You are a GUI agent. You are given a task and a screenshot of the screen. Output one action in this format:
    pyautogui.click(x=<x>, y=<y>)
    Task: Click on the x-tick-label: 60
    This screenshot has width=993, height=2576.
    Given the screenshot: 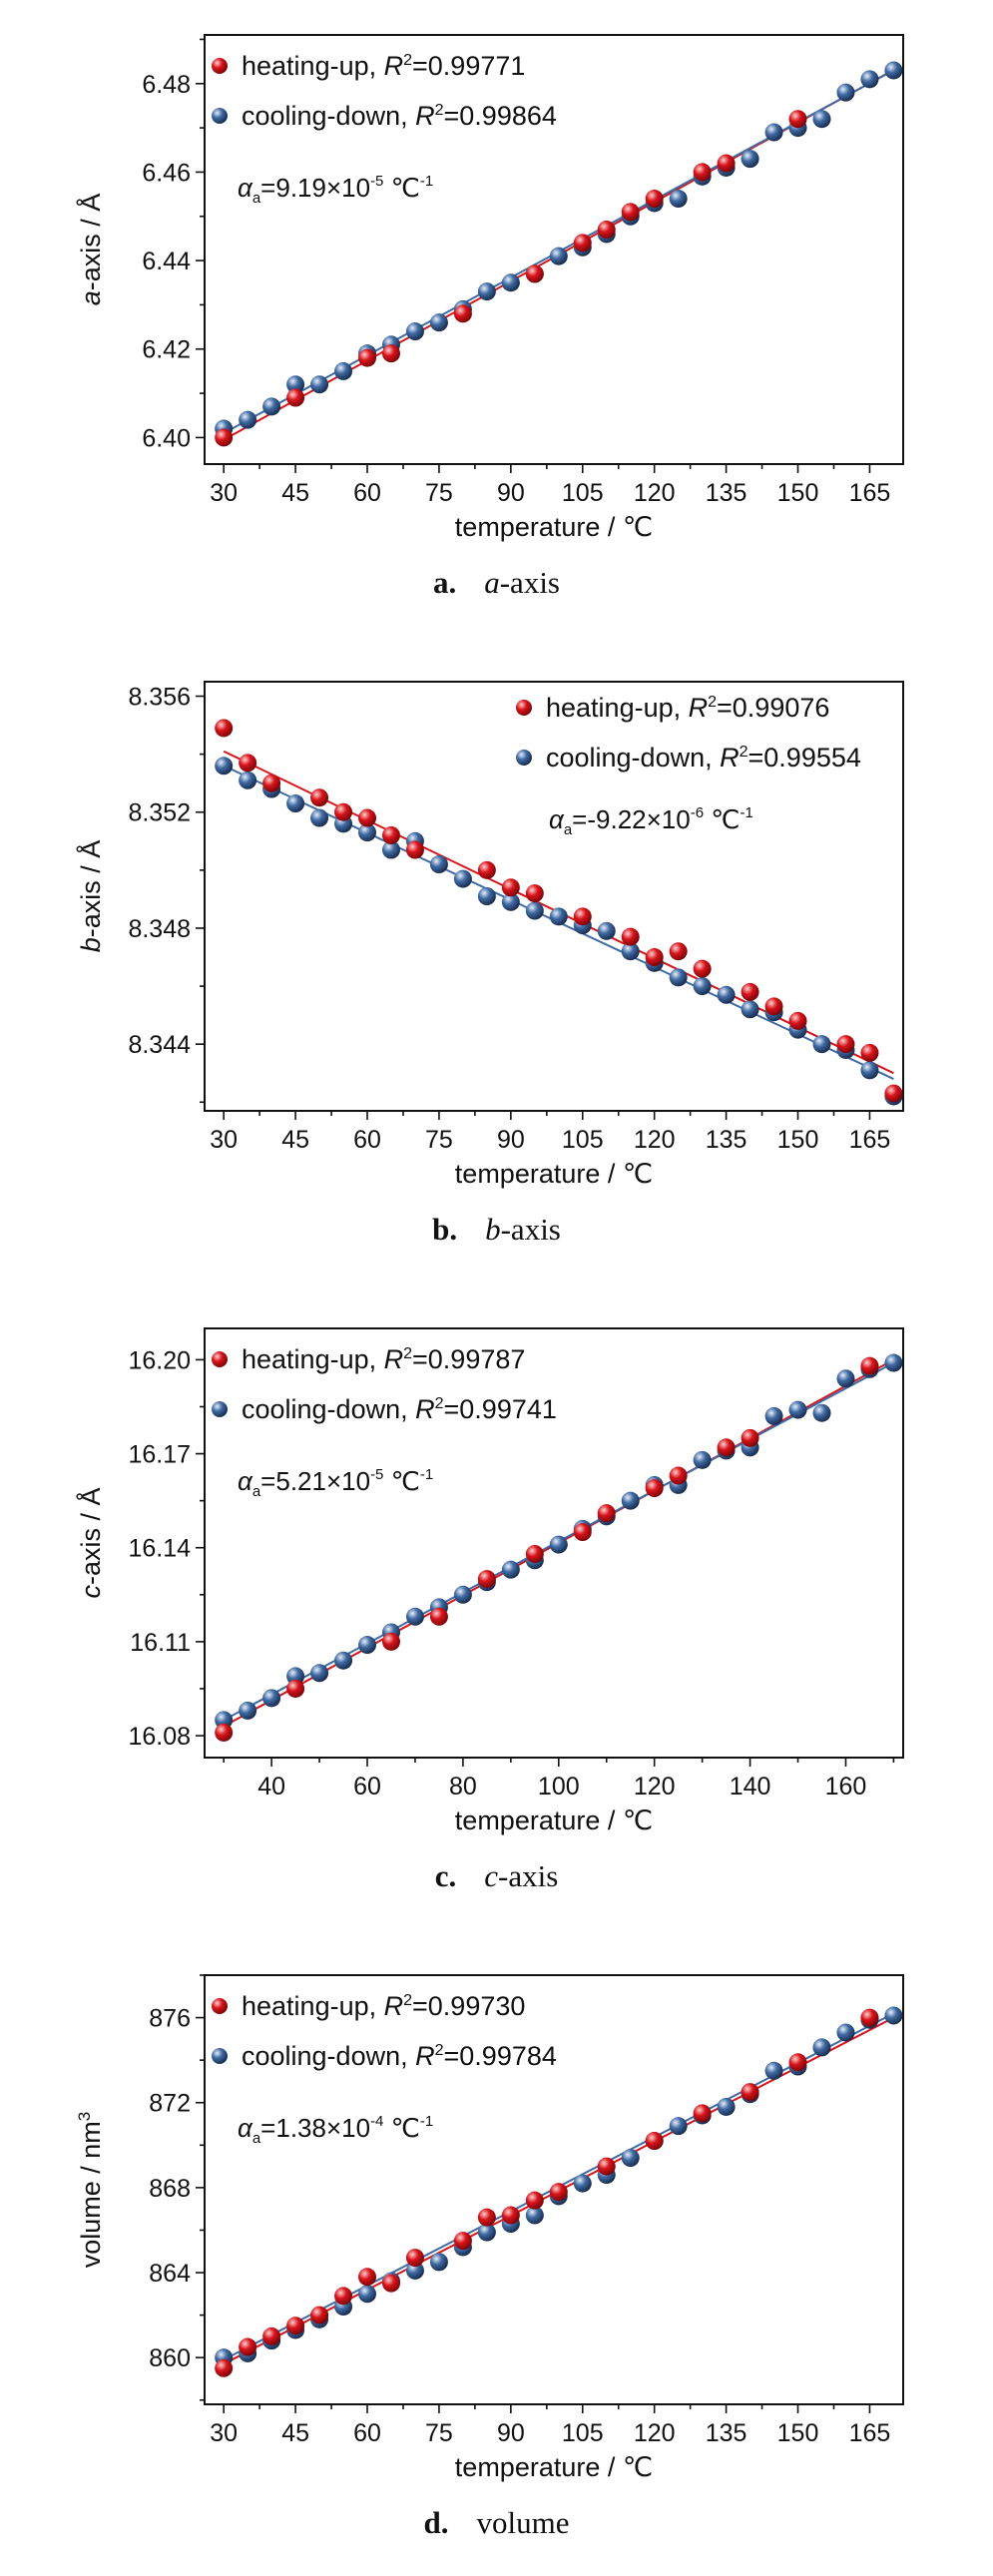 What is the action you would take?
    pyautogui.click(x=367, y=493)
    